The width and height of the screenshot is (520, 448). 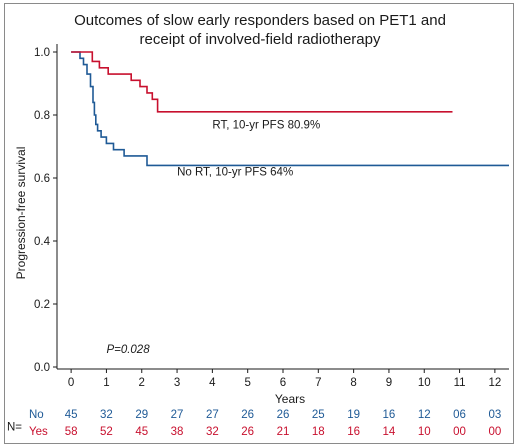 I want to click on series-label-yes: RT, 10-yr PFS 80.9%, so click(x=266, y=125).